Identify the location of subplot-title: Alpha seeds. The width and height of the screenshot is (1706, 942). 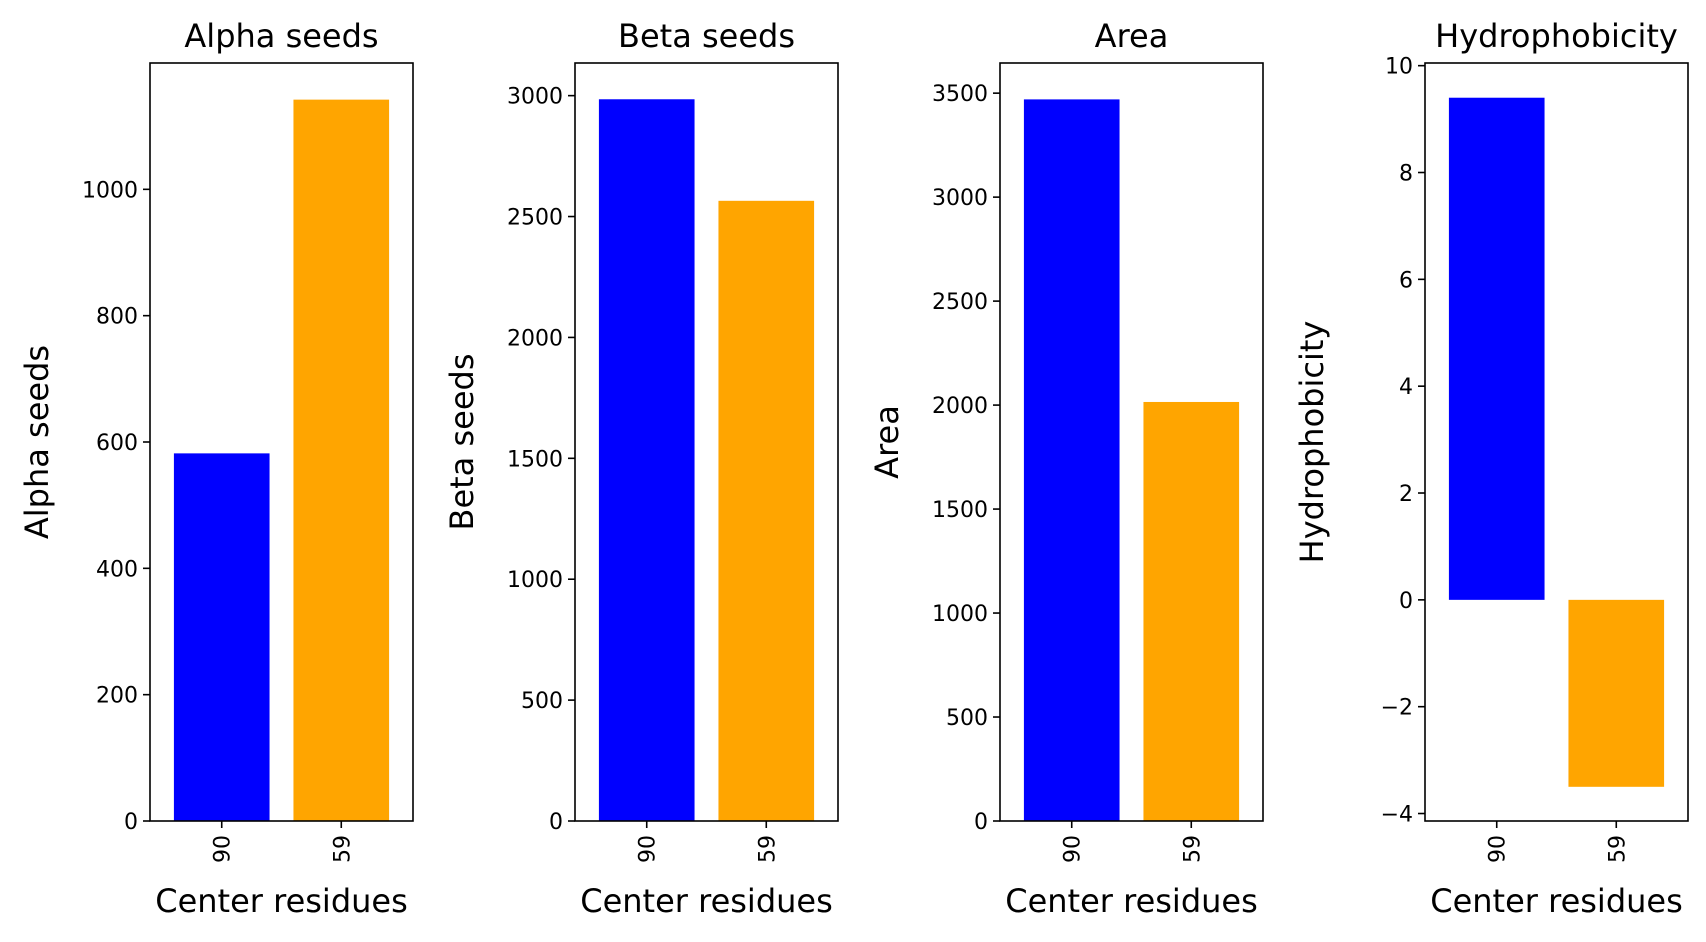
(281, 36).